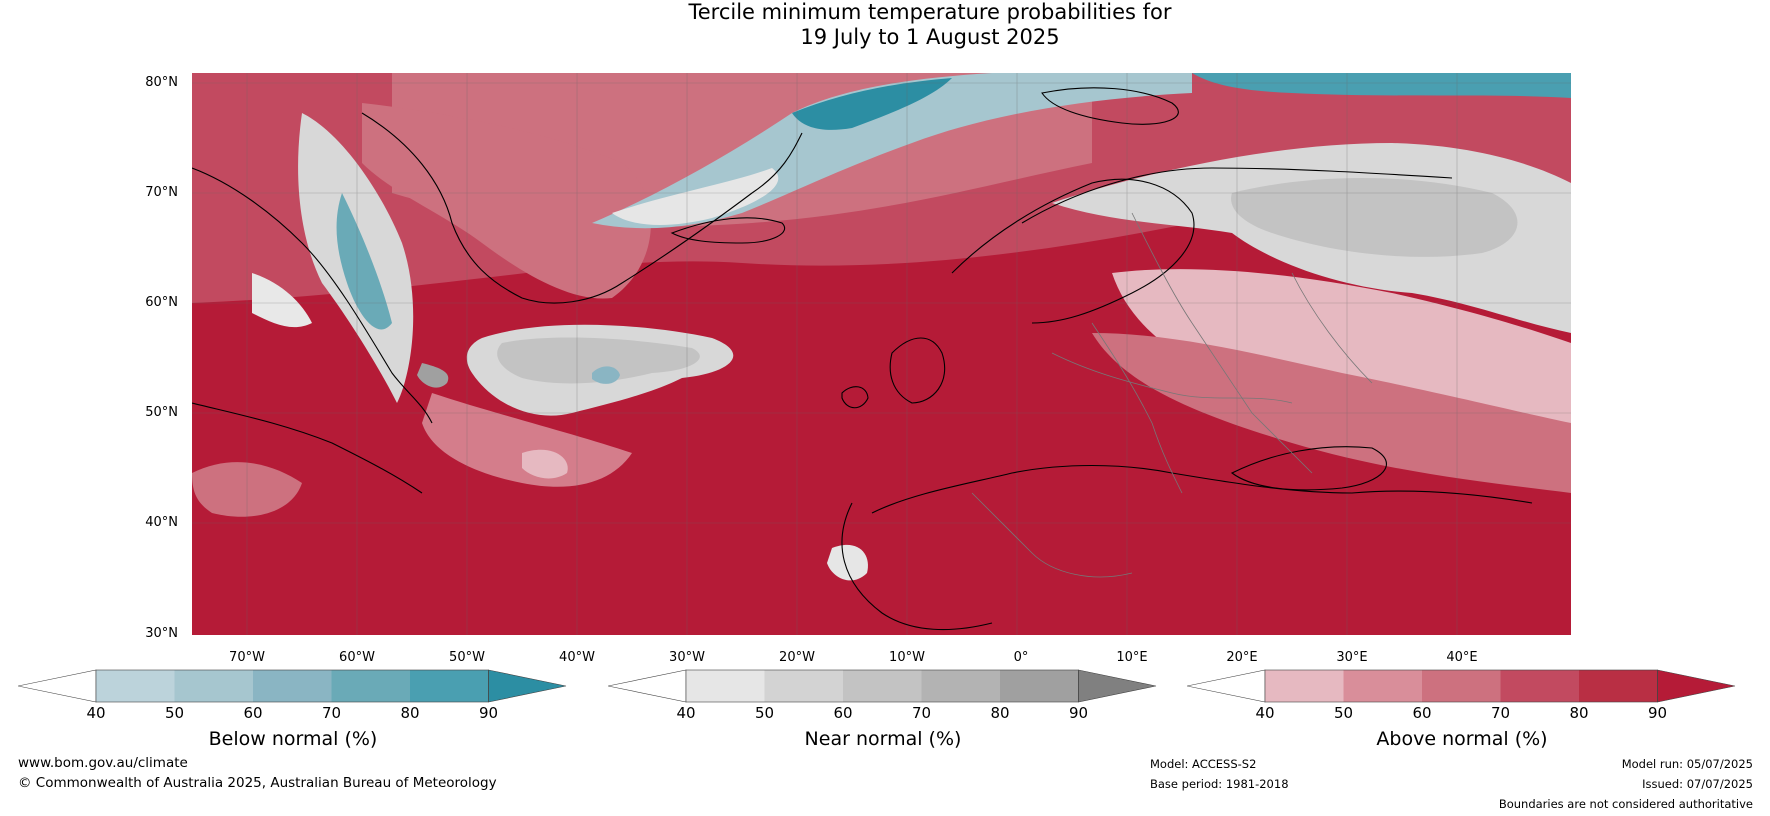 This screenshot has width=1770, height=816. What do you see at coordinates (577, 657) in the screenshot?
I see `lon-label-40w: 40°W` at bounding box center [577, 657].